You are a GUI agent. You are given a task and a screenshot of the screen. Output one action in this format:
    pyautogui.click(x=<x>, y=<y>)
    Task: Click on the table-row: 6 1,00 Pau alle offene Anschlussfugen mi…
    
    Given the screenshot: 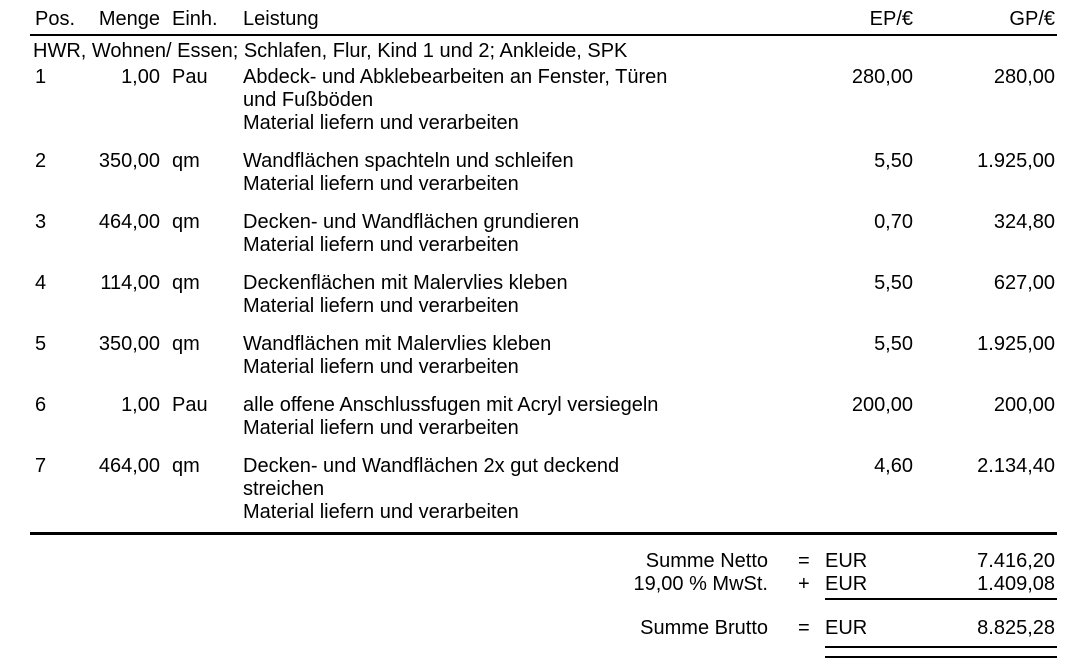 What is the action you would take?
    pyautogui.click(x=543, y=417)
    